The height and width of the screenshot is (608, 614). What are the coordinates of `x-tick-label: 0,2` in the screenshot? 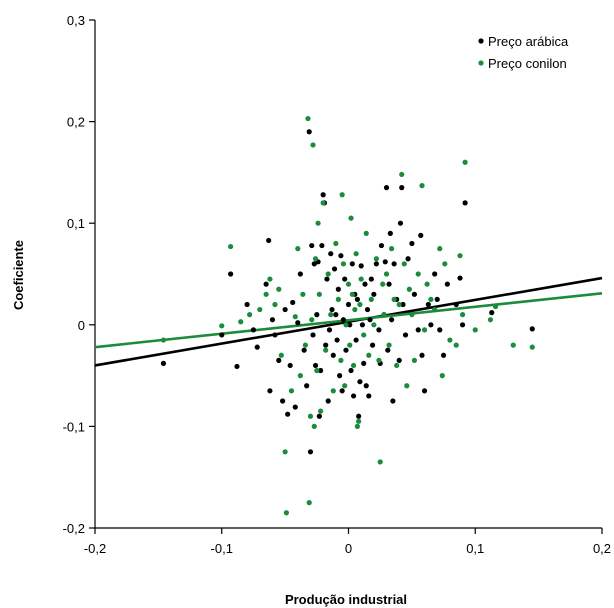 It's located at (602, 548).